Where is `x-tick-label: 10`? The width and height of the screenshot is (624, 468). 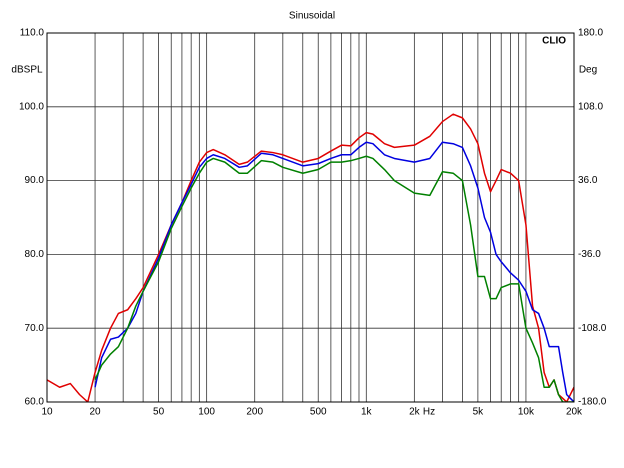 x-tick-label: 10 is located at coordinates (47, 412).